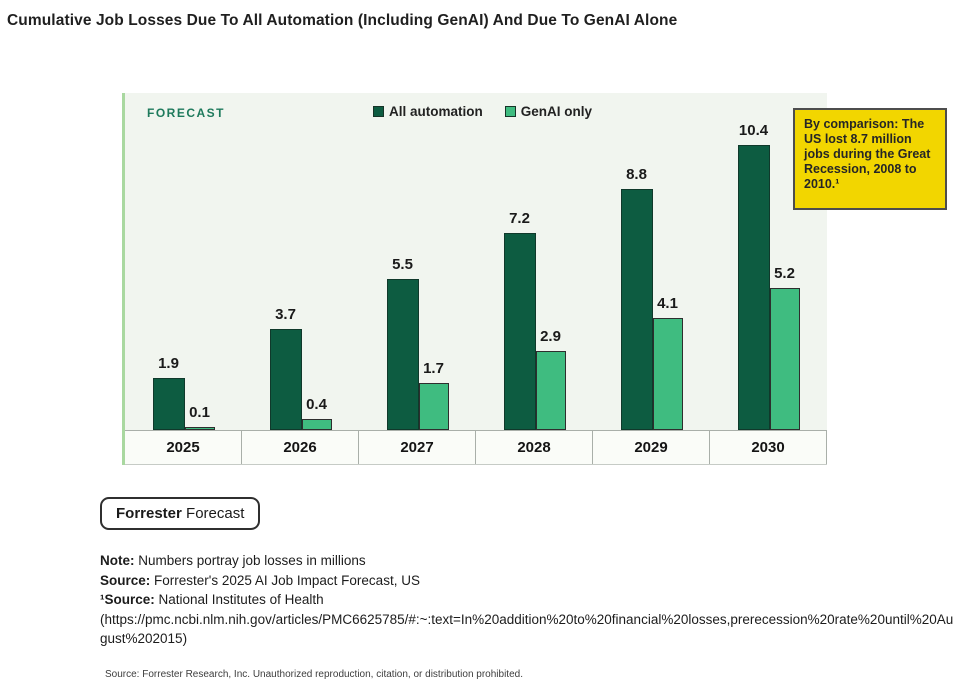 The height and width of the screenshot is (699, 963). What do you see at coordinates (402, 264) in the screenshot?
I see `bar-value-label: 5.5` at bounding box center [402, 264].